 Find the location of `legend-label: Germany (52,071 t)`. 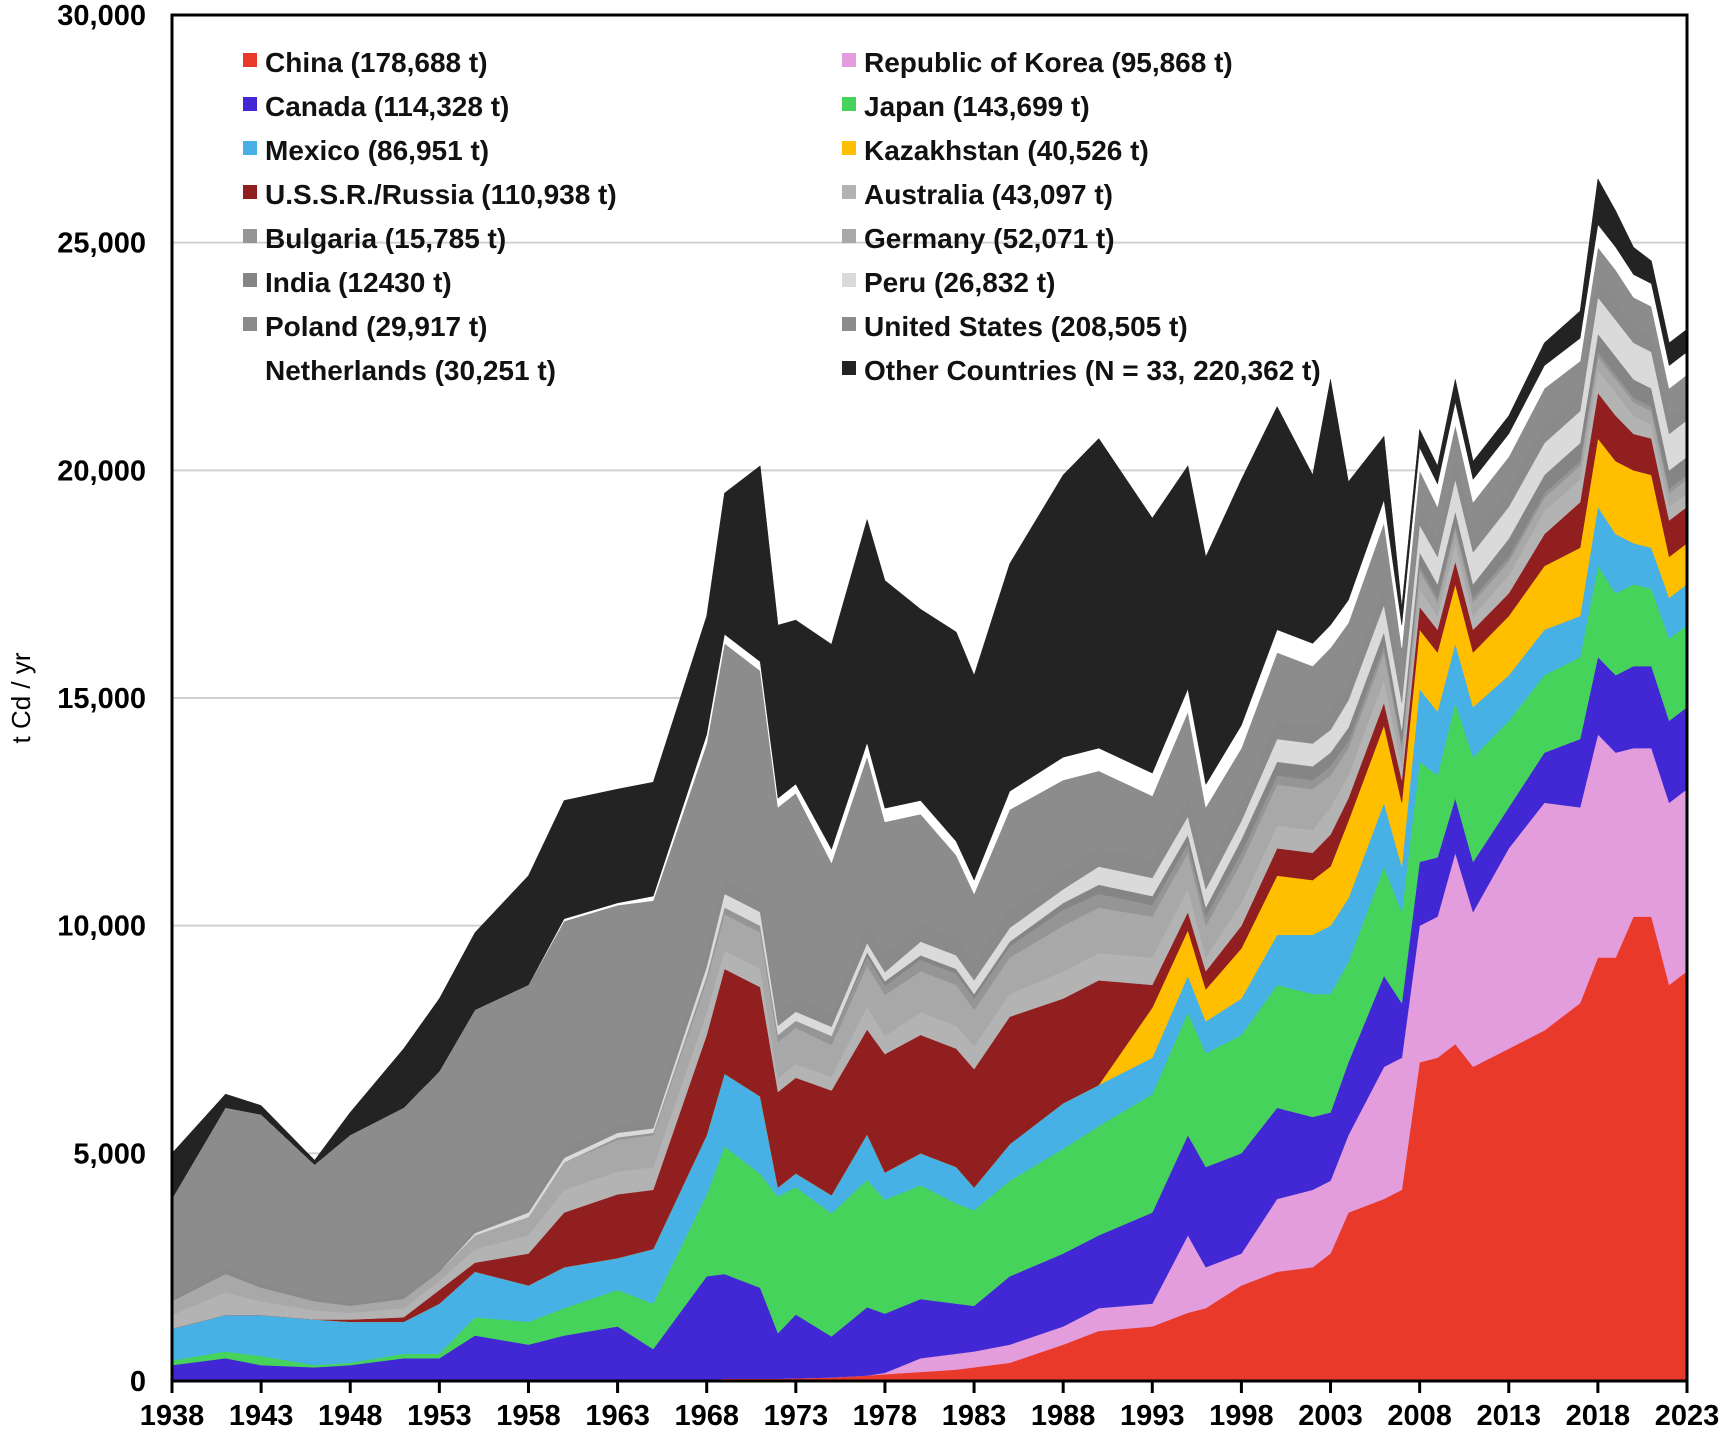

legend-label: Germany (52,071 t) is located at coordinates (989, 238).